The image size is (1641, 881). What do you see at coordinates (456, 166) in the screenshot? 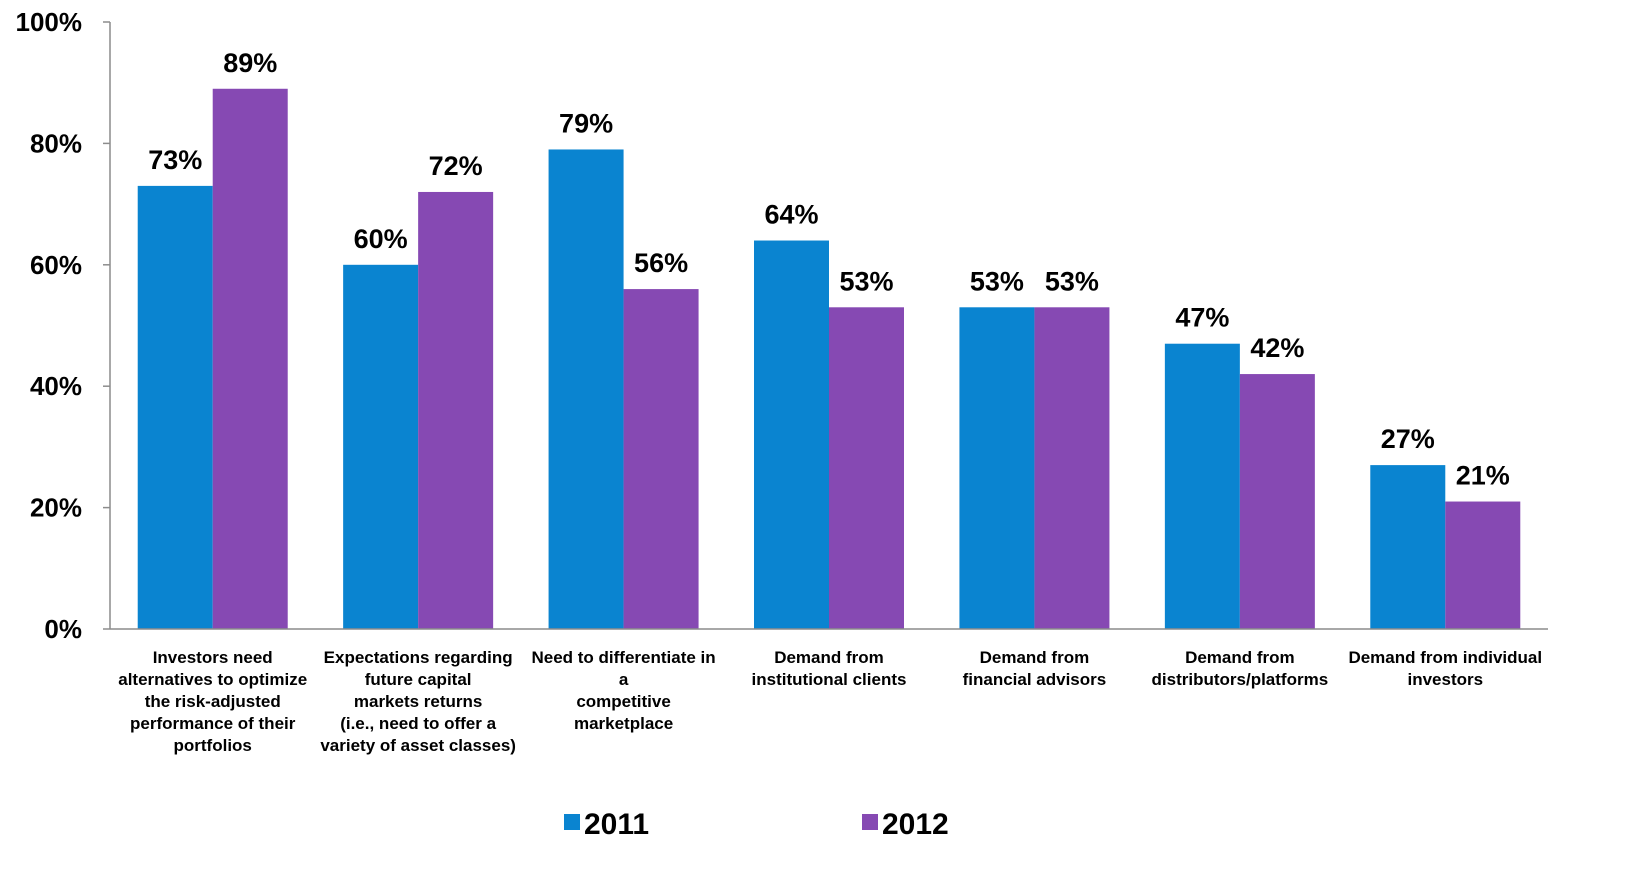
I see `data-label-2012: 72%` at bounding box center [456, 166].